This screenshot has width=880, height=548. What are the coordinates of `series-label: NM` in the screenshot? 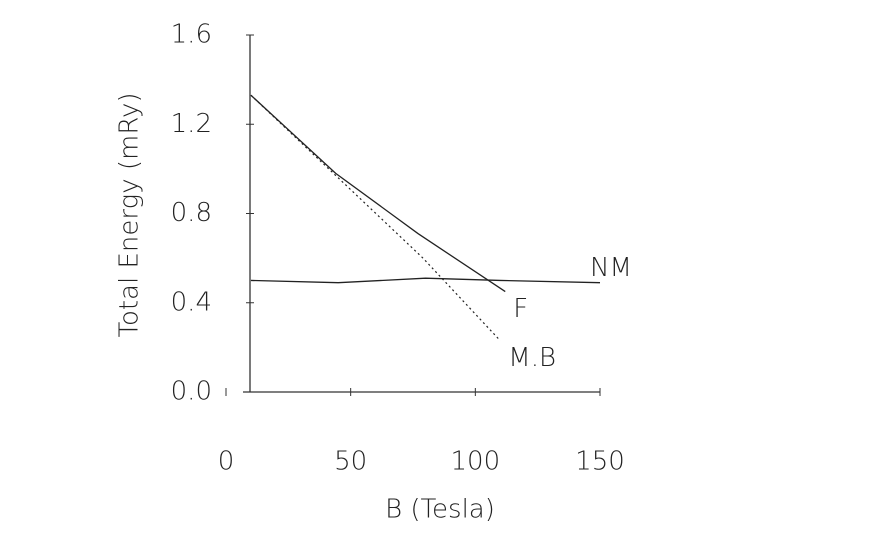 It's located at (611, 268).